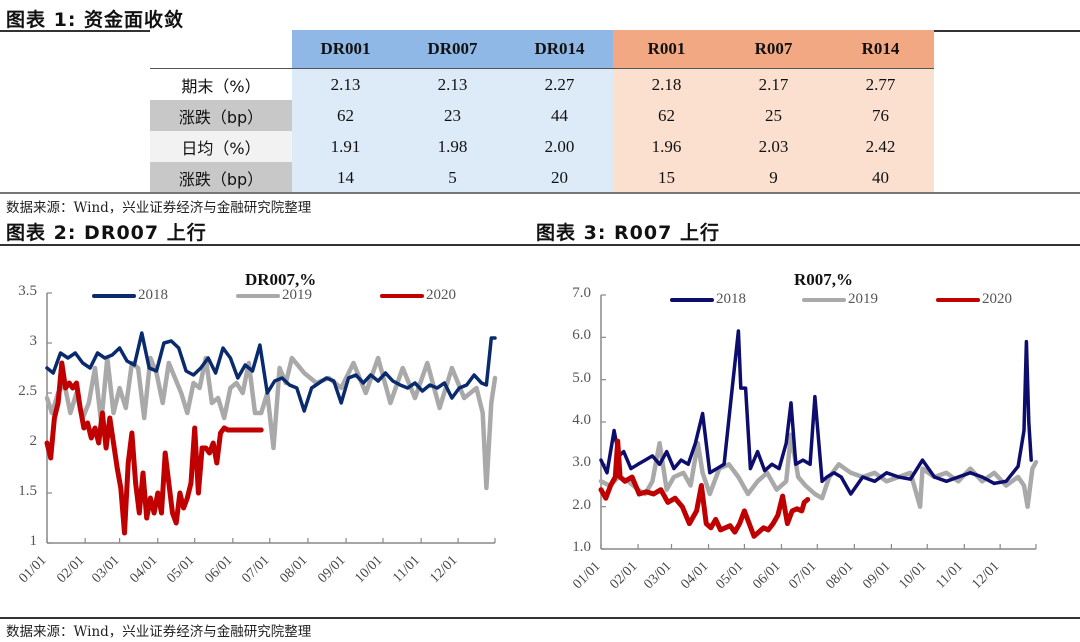 Image resolution: width=1080 pixels, height=642 pixels. Describe the element at coordinates (628, 233) in the screenshot. I see `figure3-title: 图表 3: R007 上行` at that location.